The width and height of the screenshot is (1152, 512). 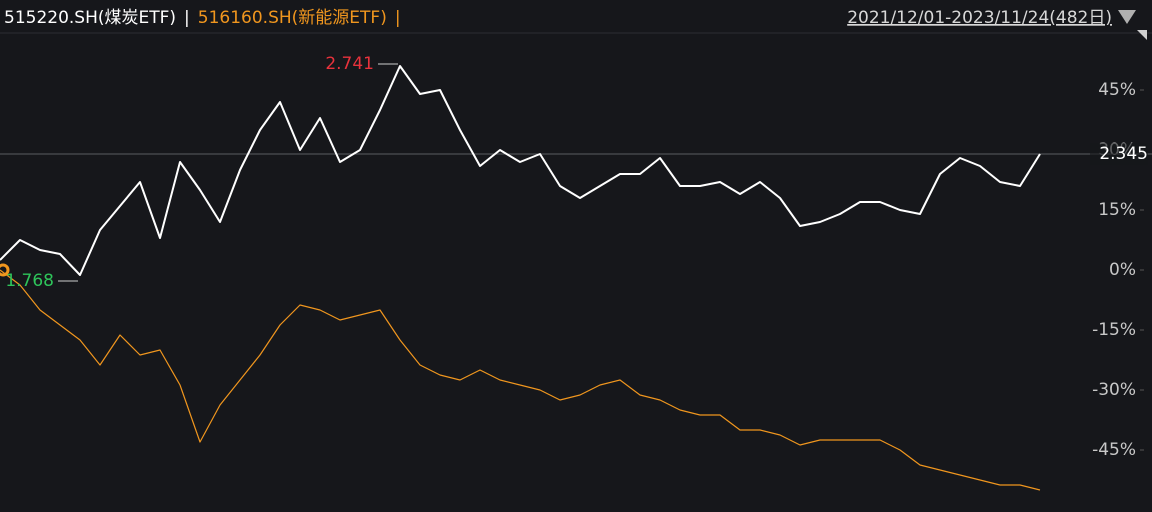 What do you see at coordinates (1114, 390) in the screenshot?
I see `y-tick-label: -30%` at bounding box center [1114, 390].